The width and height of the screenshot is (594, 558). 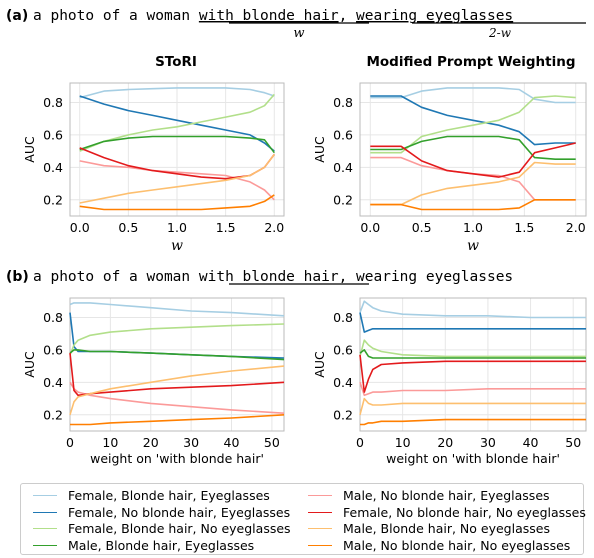 I want to click on panel-a-label: (a), so click(x=17, y=16).